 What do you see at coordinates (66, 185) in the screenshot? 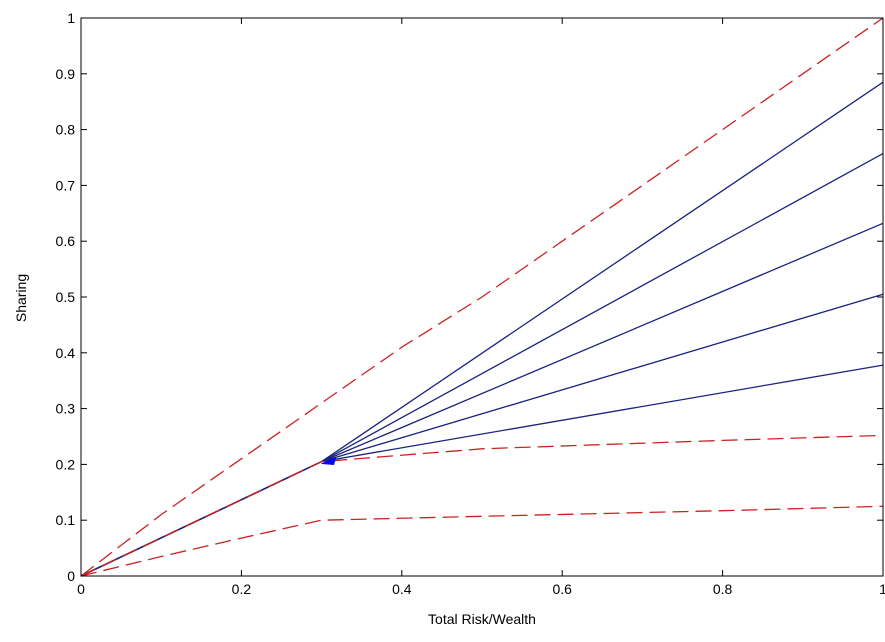
I see `y-tick-label: 0.7` at bounding box center [66, 185].